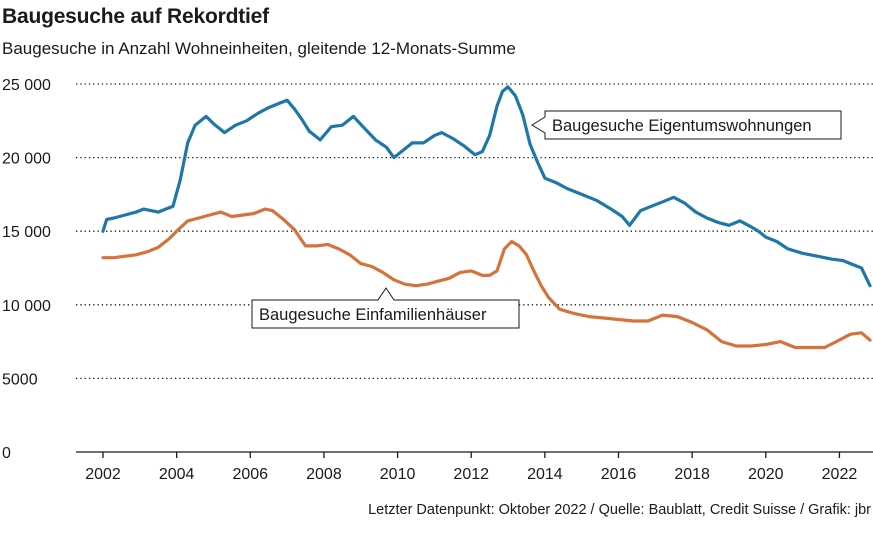 This screenshot has height=536, width=873. Describe the element at coordinates (26, 232) in the screenshot. I see `y-tick-label-15000: 15 000` at that location.